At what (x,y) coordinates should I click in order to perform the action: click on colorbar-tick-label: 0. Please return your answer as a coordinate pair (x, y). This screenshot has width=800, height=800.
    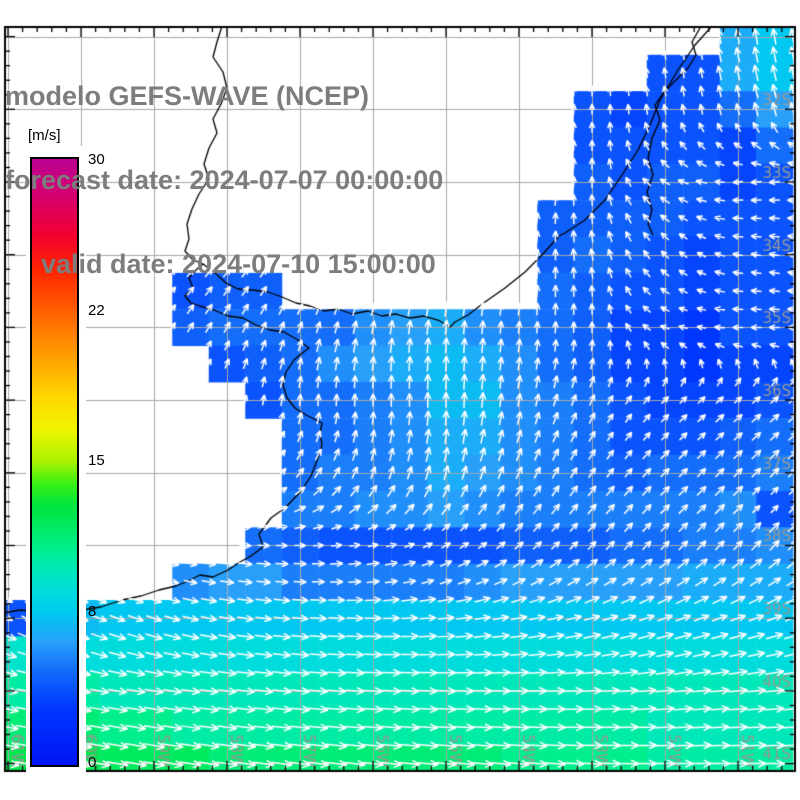
    Looking at the image, I should click on (92, 762).